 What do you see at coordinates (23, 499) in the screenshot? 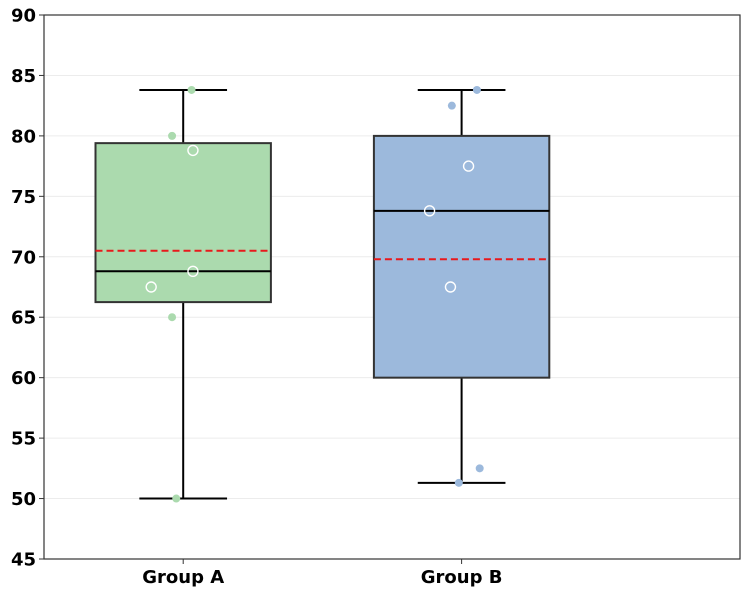
I see `y-tick-label: 50` at bounding box center [23, 499].